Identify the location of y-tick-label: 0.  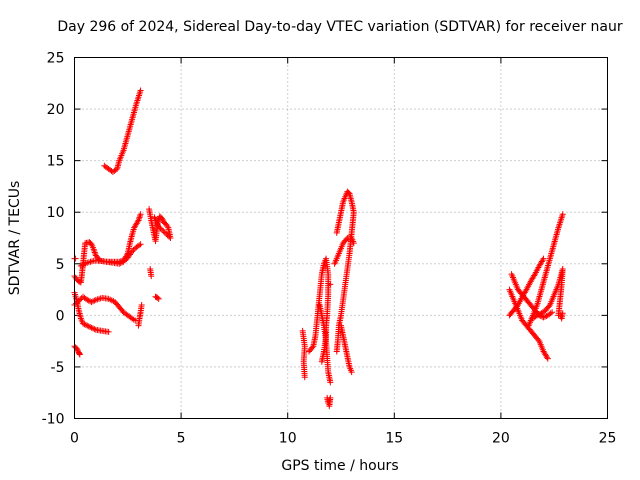
(60, 316).